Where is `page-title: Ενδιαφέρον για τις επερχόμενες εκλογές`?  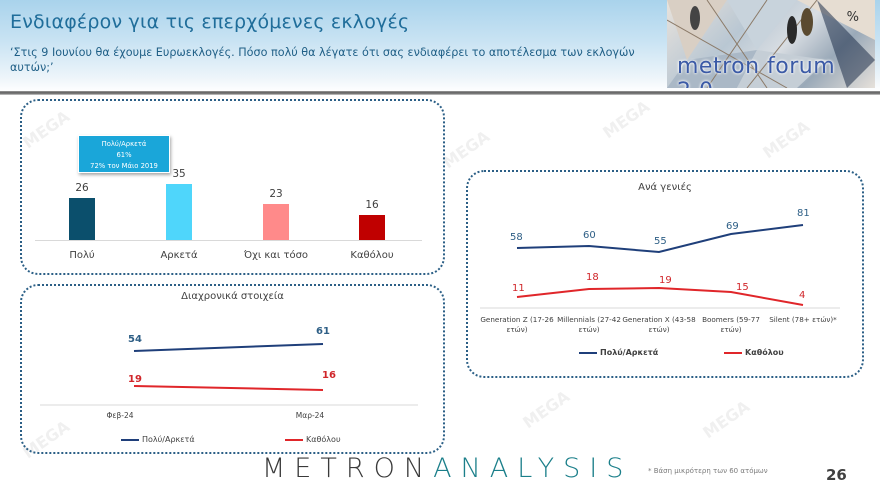
page-title: Ενδιαφέρον για τις επερχόμενες εκλογές is located at coordinates (210, 22).